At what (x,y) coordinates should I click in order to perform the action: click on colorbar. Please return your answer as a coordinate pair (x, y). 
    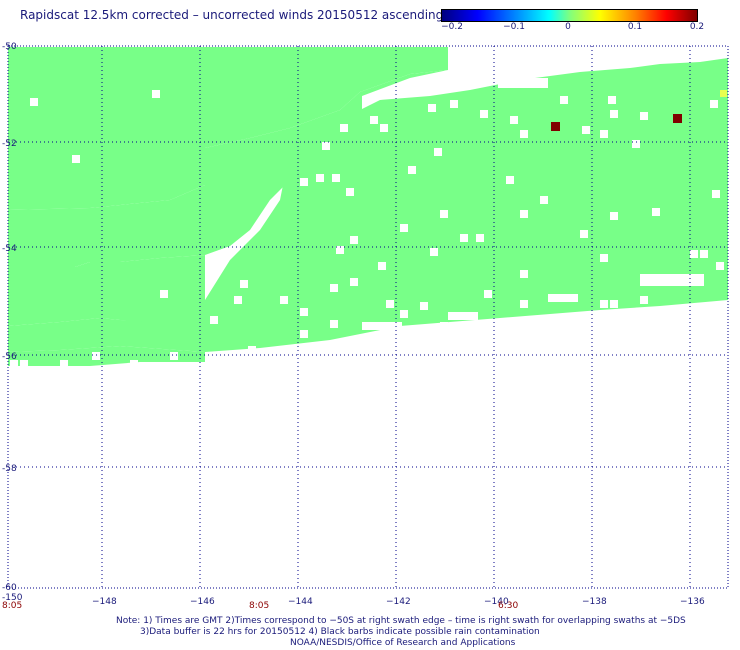
    Looking at the image, I should click on (569, 15).